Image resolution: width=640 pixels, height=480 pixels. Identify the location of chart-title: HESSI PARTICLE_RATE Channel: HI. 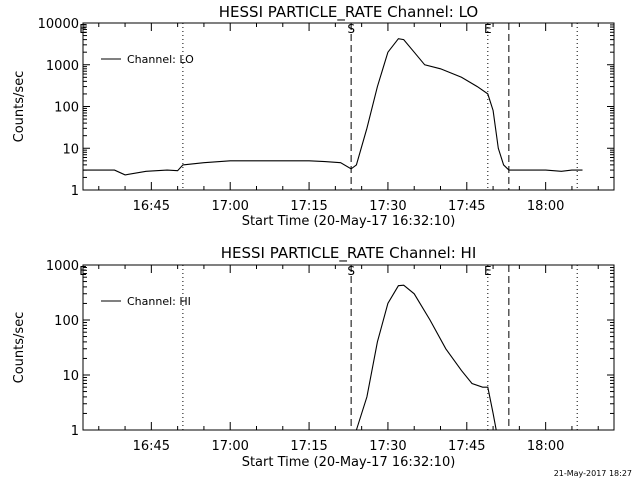
(349, 253).